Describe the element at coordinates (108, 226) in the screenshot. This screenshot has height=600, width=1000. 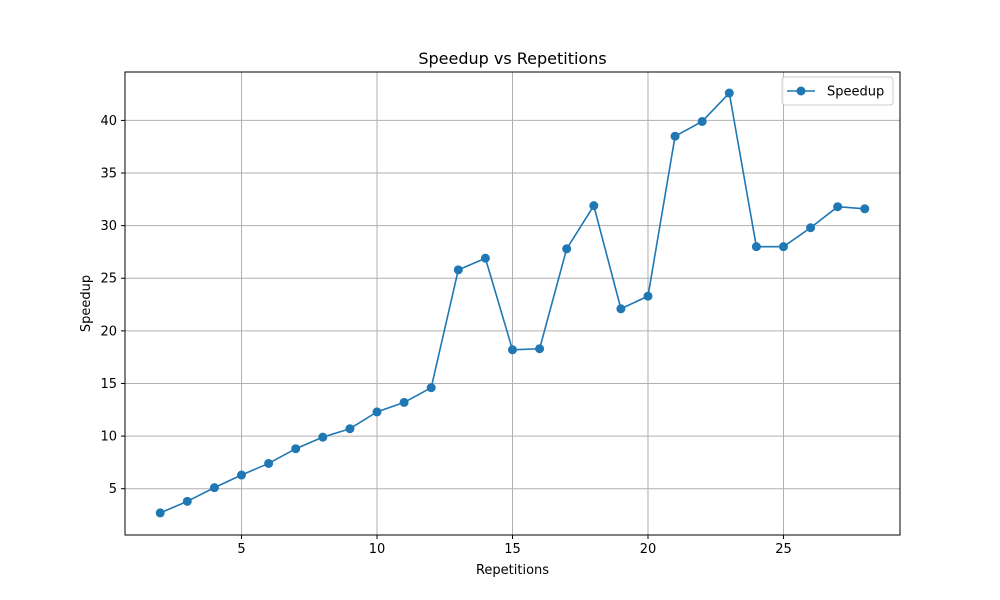
I see `y-tick-label: 30` at that location.